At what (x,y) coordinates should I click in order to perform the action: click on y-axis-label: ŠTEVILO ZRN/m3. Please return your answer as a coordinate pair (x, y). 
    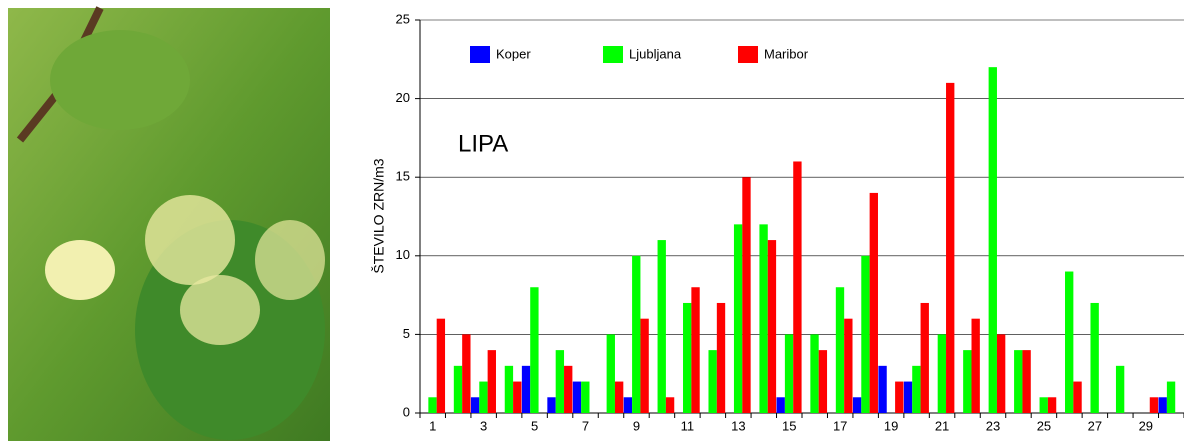
    Looking at the image, I should click on (379, 215).